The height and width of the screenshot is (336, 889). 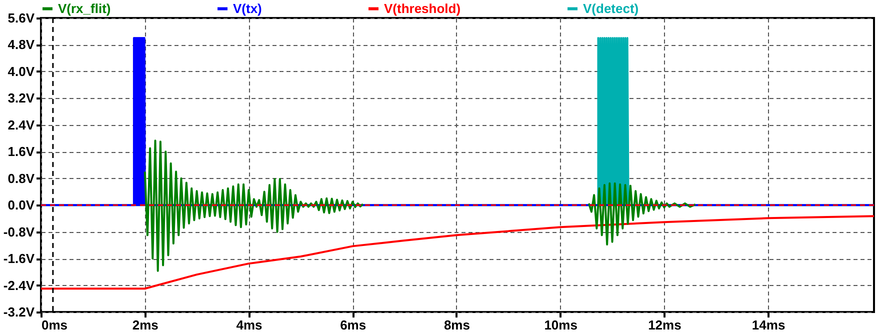 What do you see at coordinates (21, 18) in the screenshot?
I see `y-tick-label: 5.6V` at bounding box center [21, 18].